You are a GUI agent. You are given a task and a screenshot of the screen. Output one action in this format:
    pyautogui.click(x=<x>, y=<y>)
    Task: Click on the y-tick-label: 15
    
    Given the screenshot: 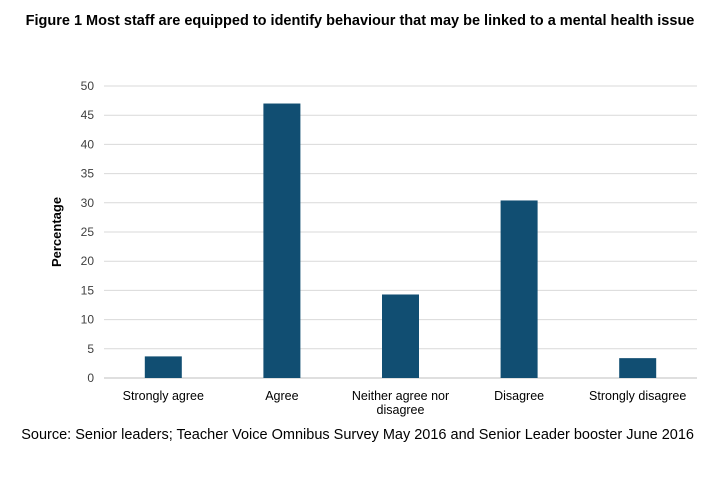 What is the action you would take?
    pyautogui.click(x=88, y=290)
    